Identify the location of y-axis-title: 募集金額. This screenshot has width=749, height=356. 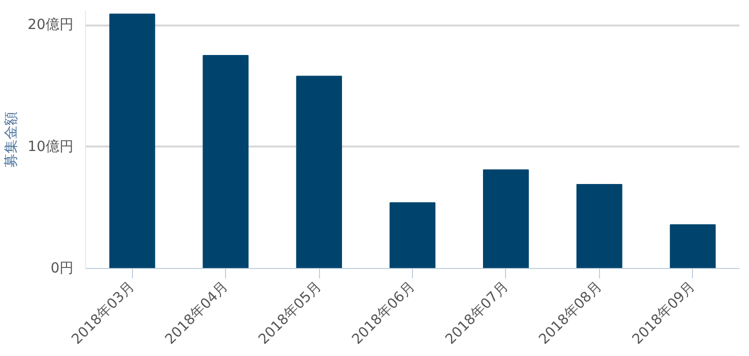
(12, 140).